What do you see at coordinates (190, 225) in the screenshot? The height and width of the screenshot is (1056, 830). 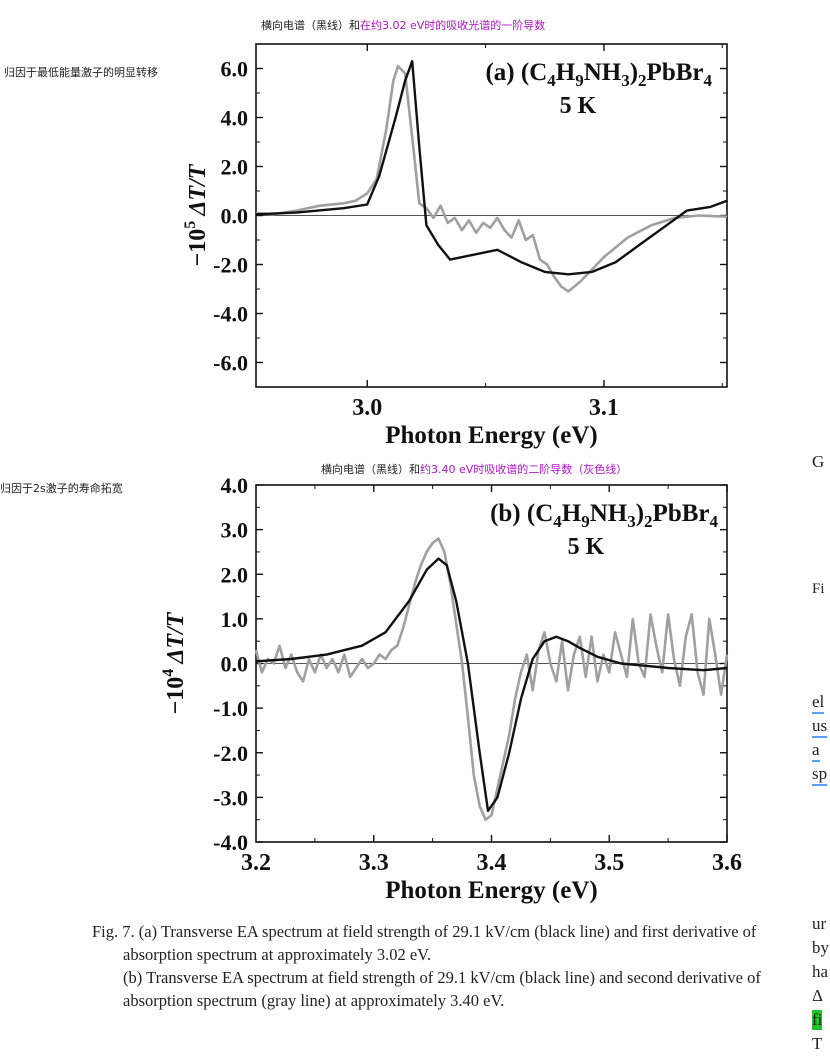 I see `y-axis-label-exponent: 5` at bounding box center [190, 225].